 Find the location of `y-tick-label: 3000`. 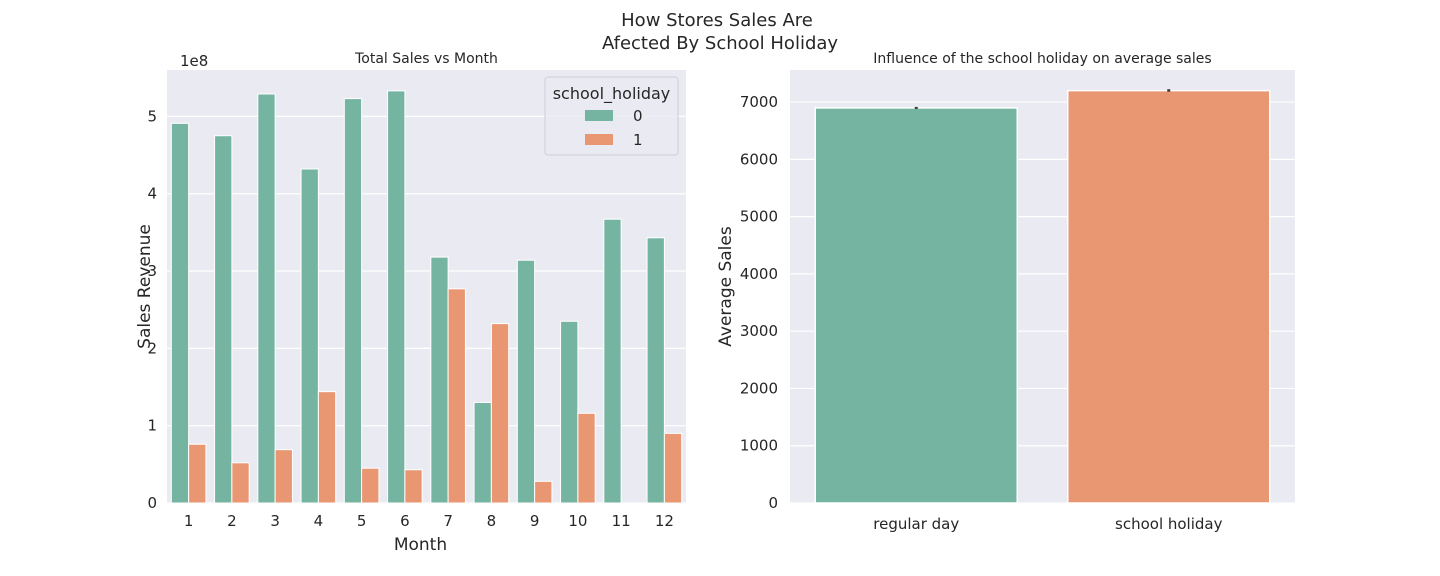

y-tick-label: 3000 is located at coordinates (759, 331).